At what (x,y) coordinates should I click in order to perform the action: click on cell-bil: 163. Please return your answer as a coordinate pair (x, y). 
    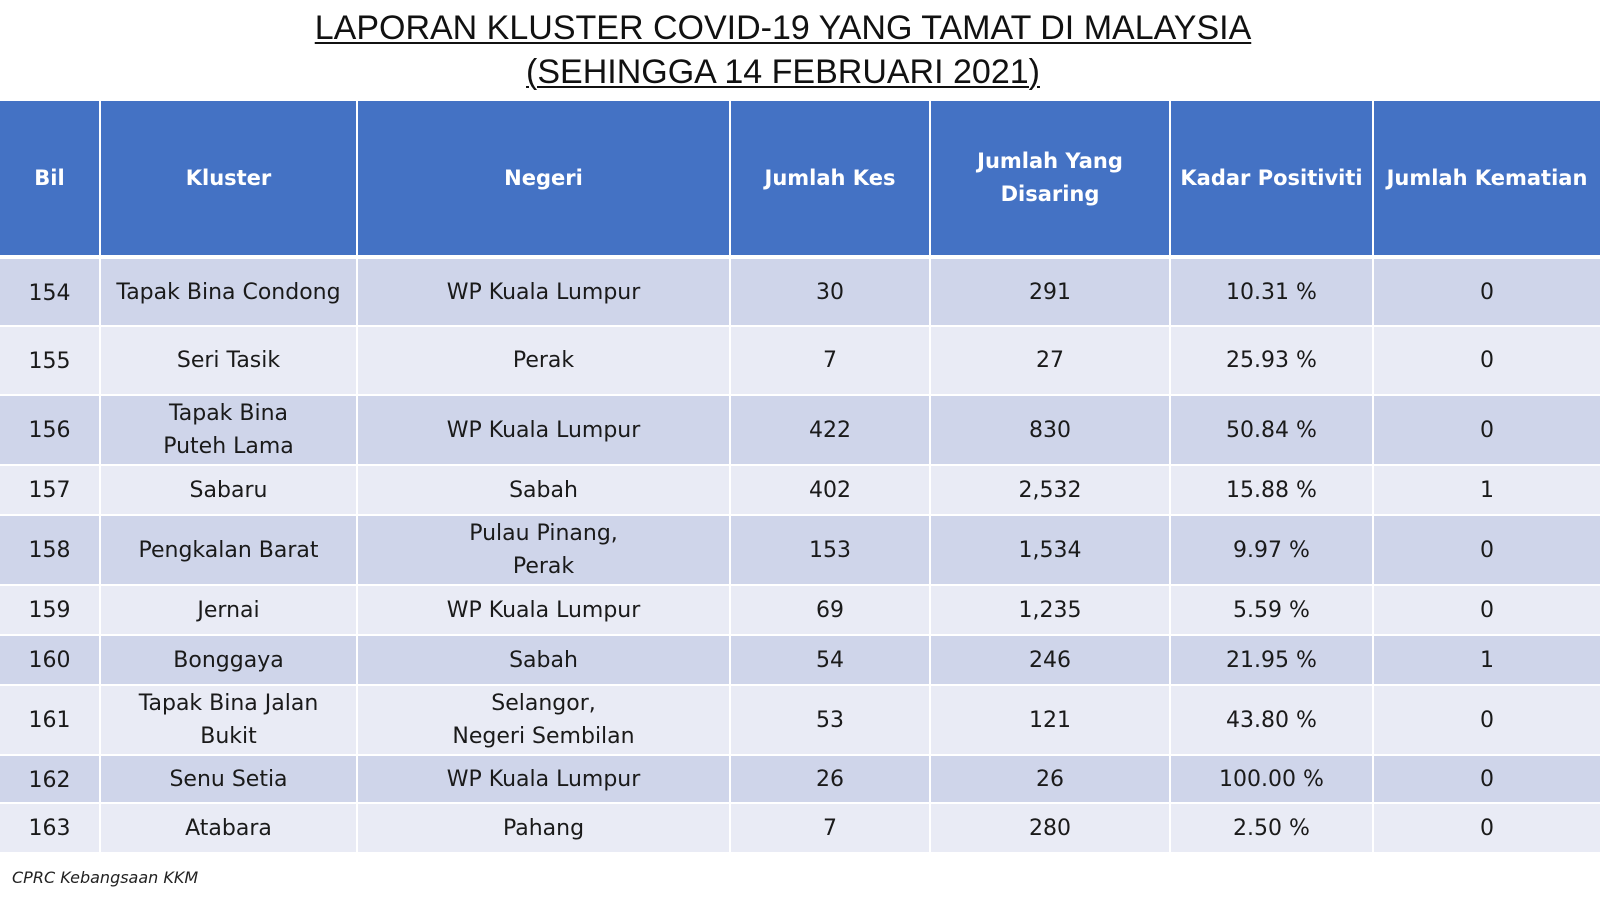
    Looking at the image, I should click on (50, 828).